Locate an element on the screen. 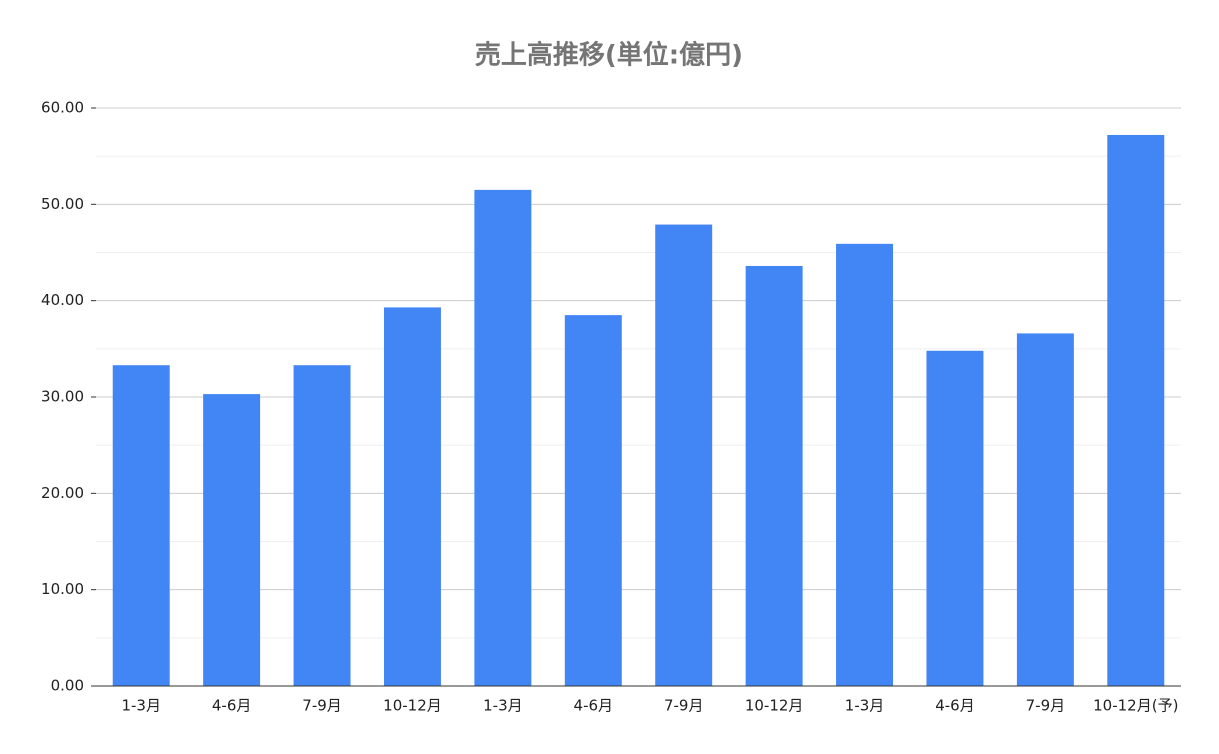 The width and height of the screenshot is (1219, 754). y-tick-label: 50.00 is located at coordinates (62, 204).